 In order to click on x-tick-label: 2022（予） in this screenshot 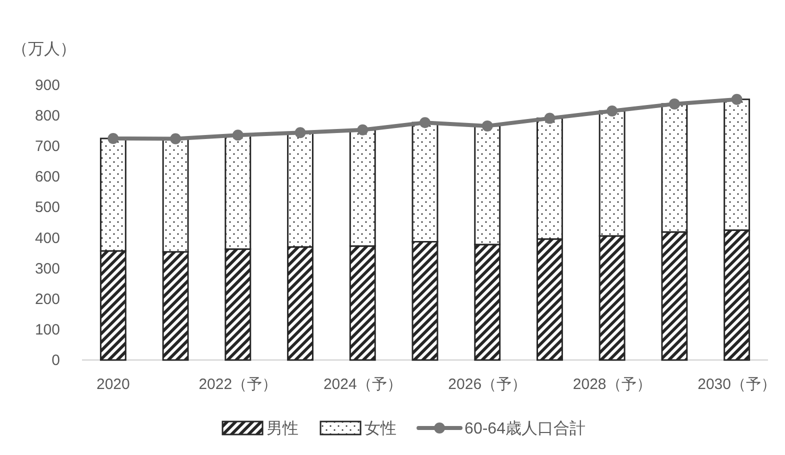, I will do `click(238, 384)`.